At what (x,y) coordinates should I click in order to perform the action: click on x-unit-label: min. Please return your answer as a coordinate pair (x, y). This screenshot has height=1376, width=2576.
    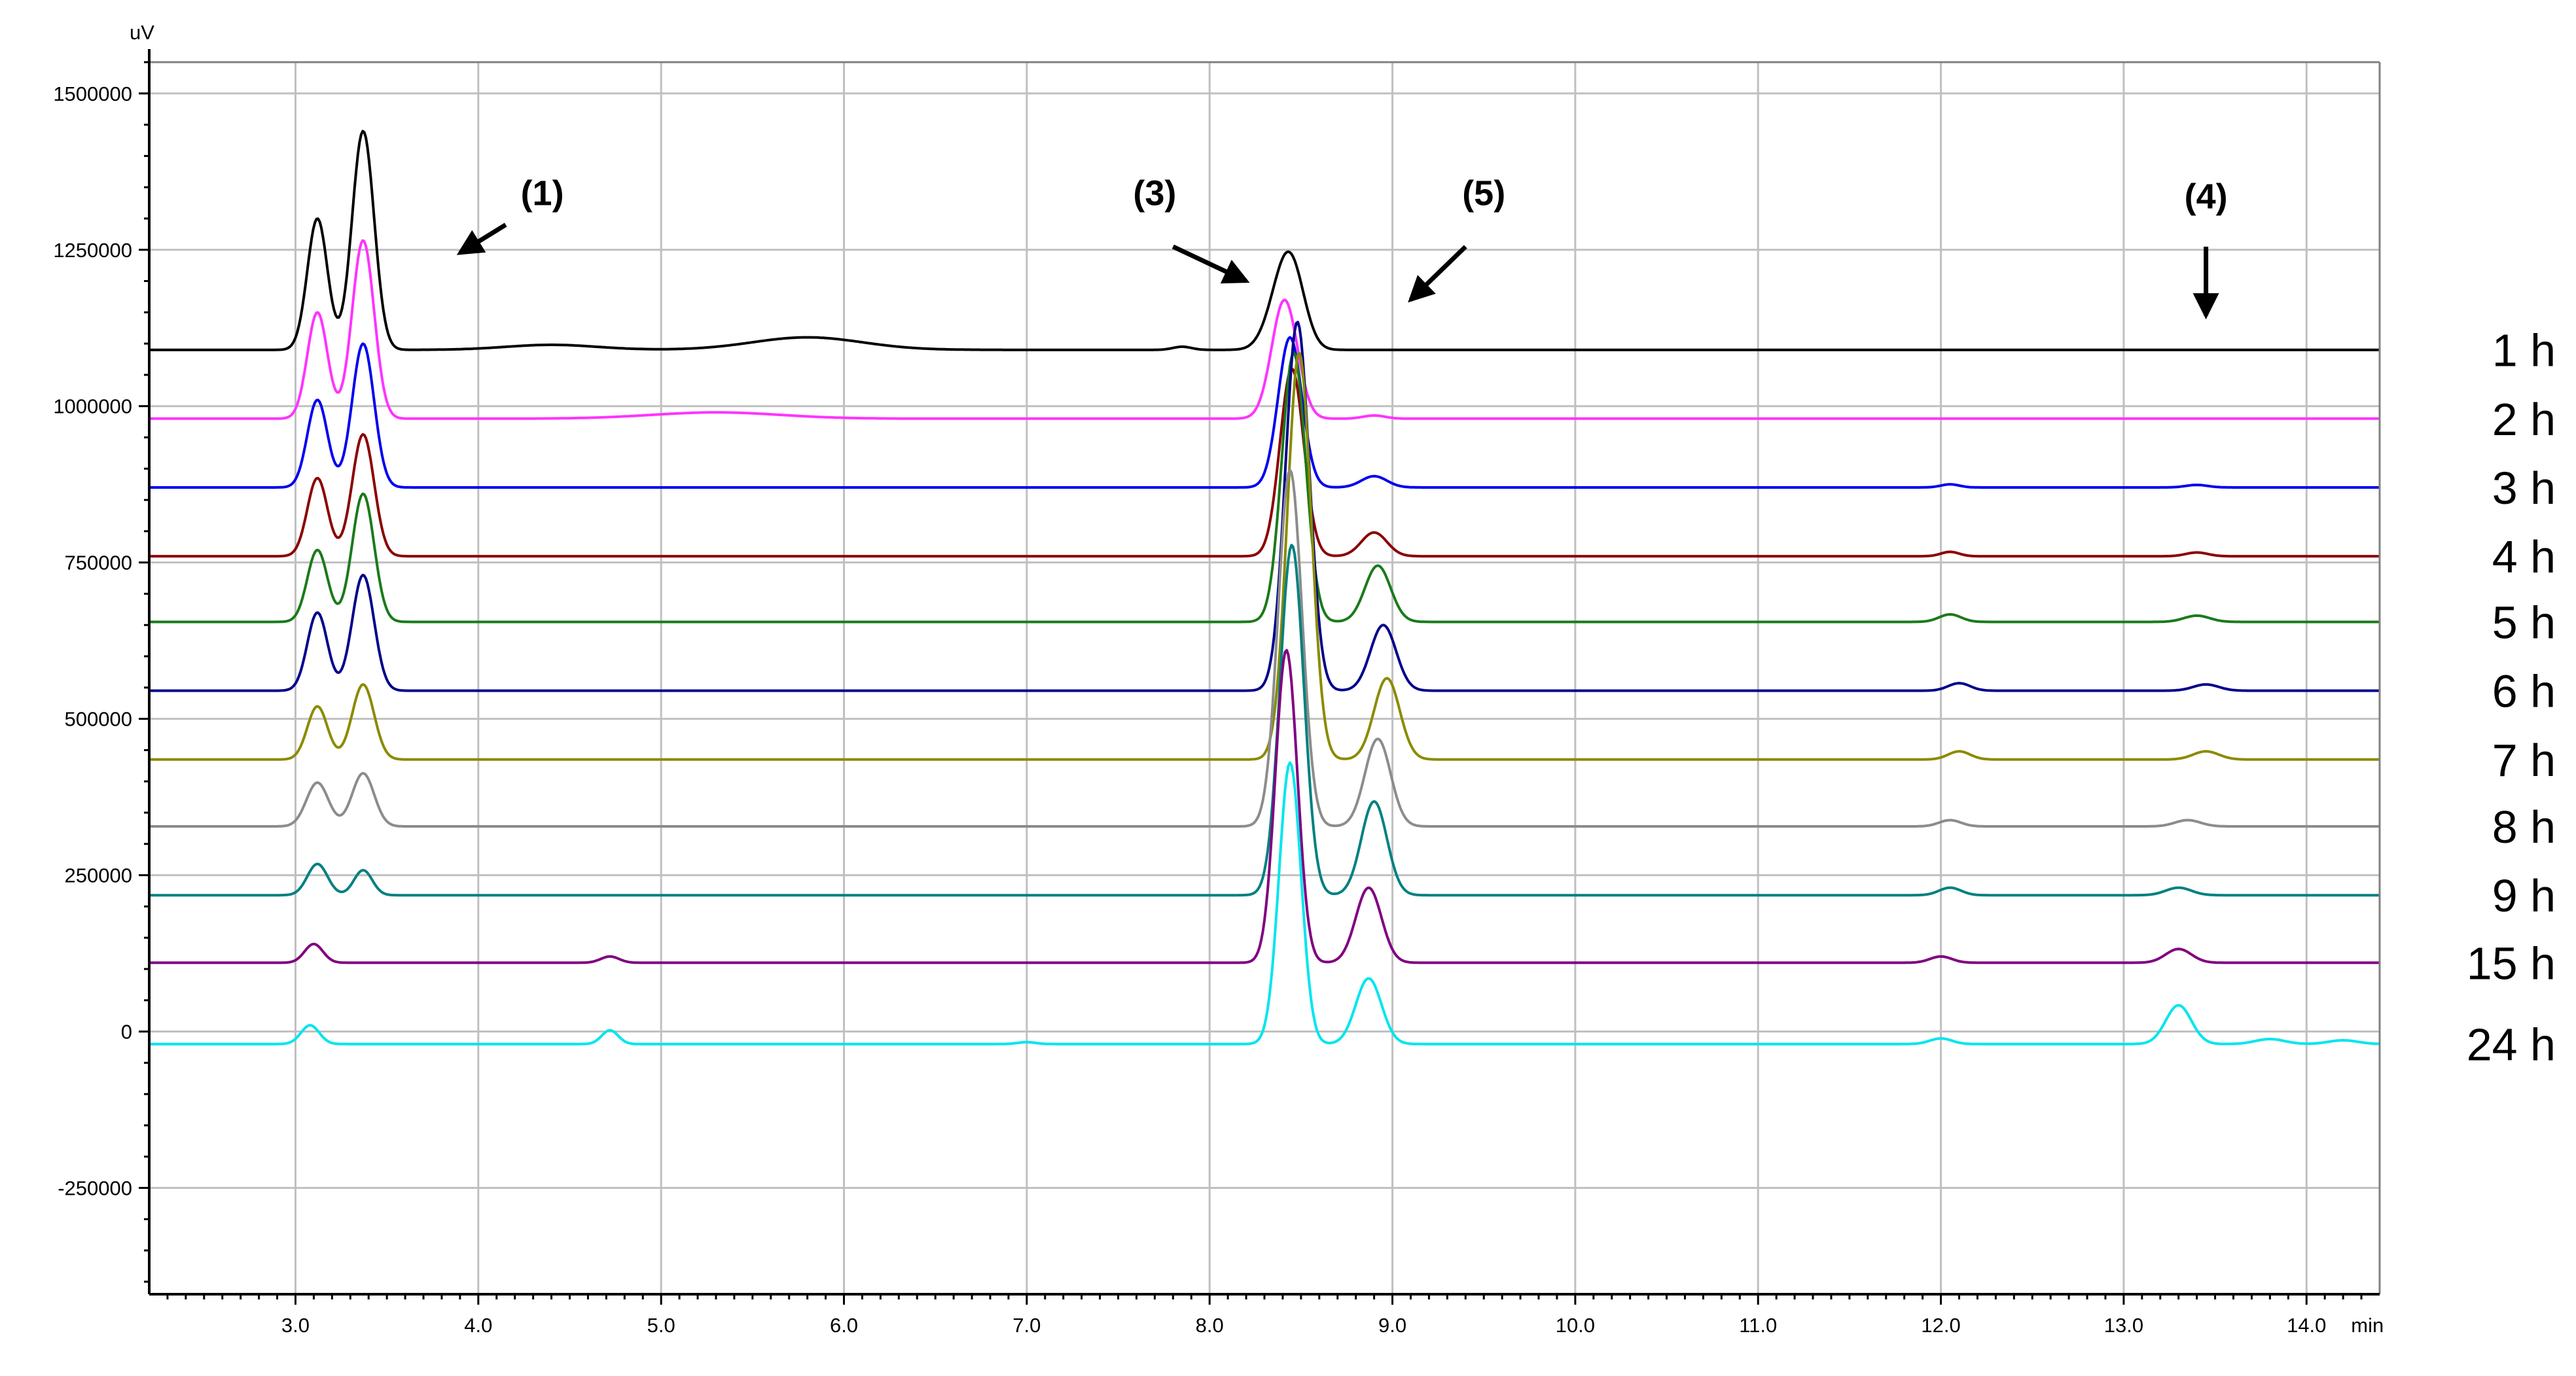
    Looking at the image, I should click on (2367, 1325).